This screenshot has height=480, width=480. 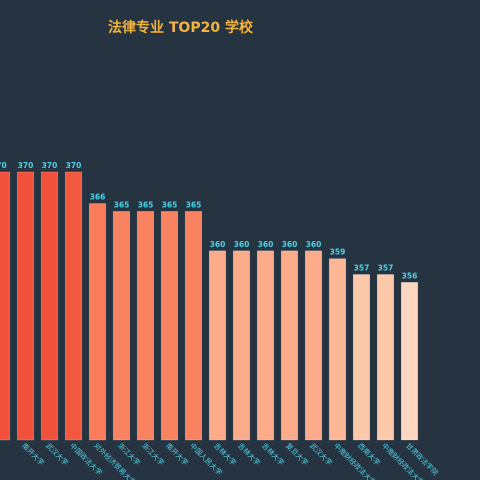 What do you see at coordinates (297, 454) in the screenshot?
I see `category-tick-label: 复旦大学` at bounding box center [297, 454].